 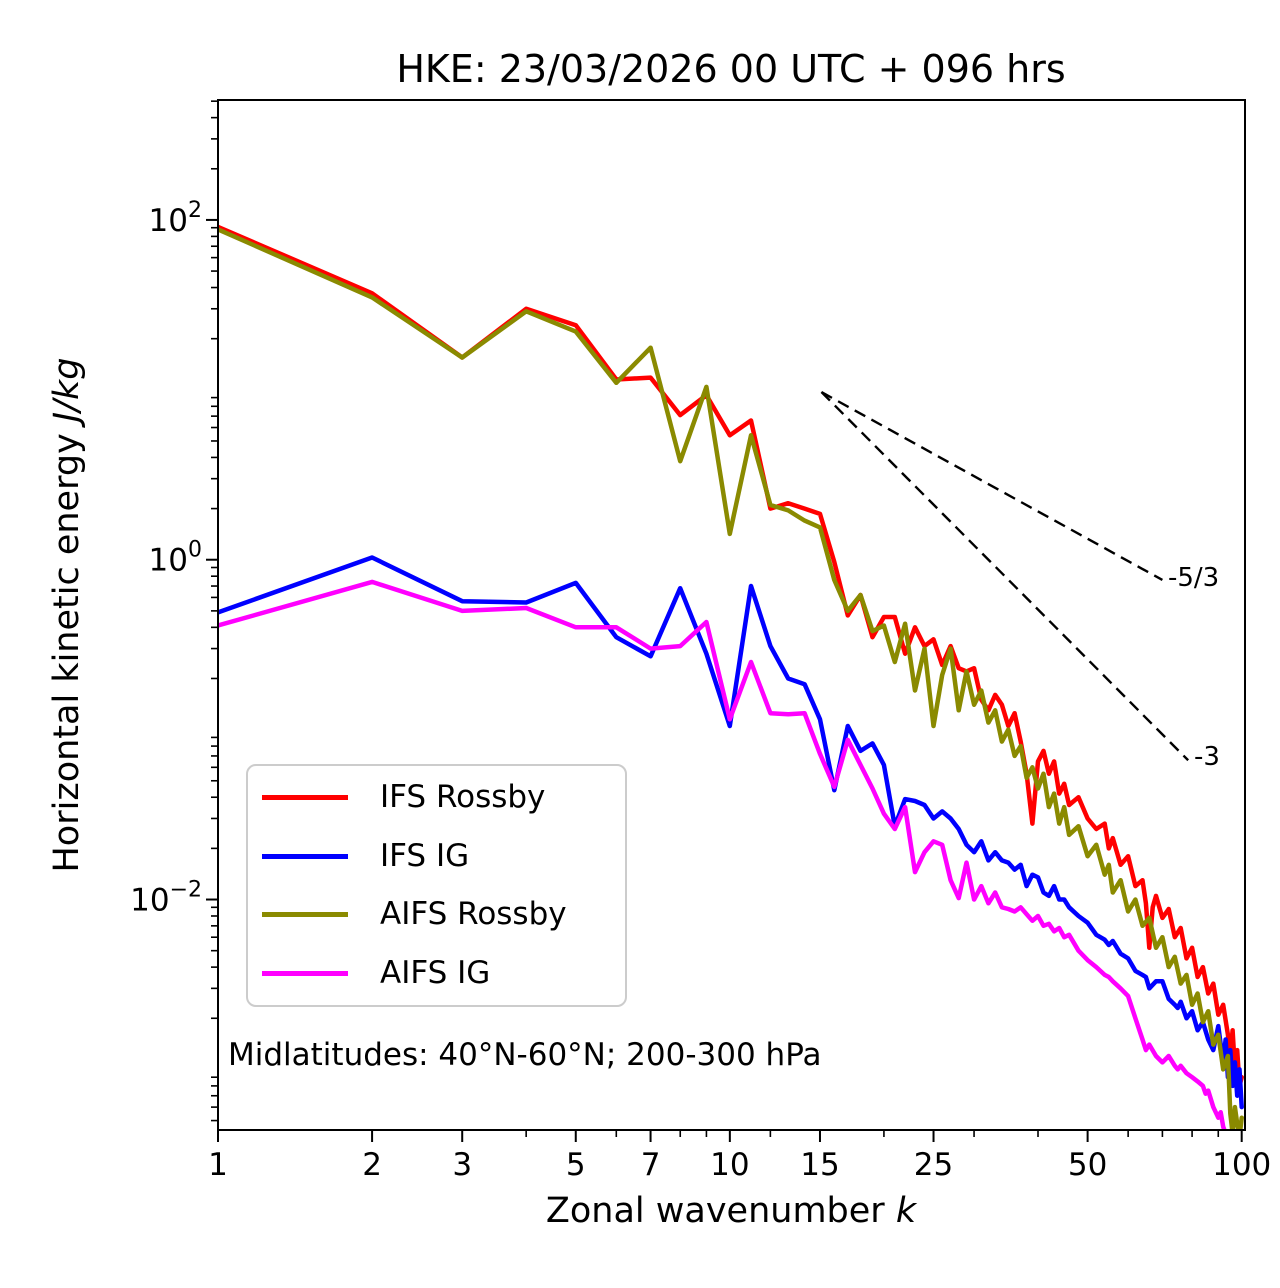 What do you see at coordinates (463, 797) in the screenshot?
I see `legend-label: IFS Rossby` at bounding box center [463, 797].